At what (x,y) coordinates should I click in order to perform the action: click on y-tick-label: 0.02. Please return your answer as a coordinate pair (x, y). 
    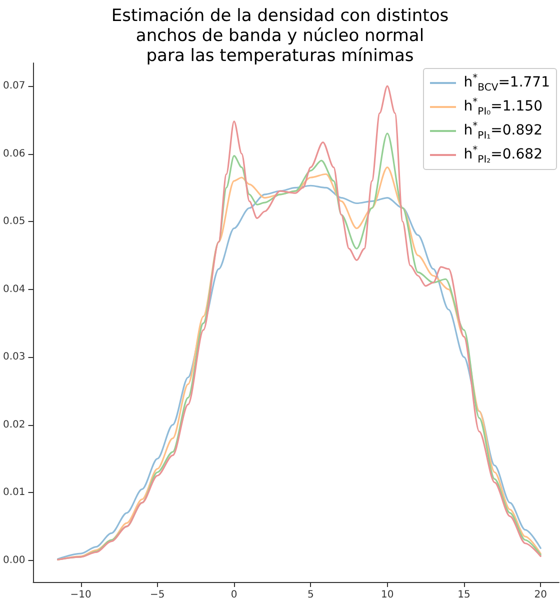
    Looking at the image, I should click on (14, 424).